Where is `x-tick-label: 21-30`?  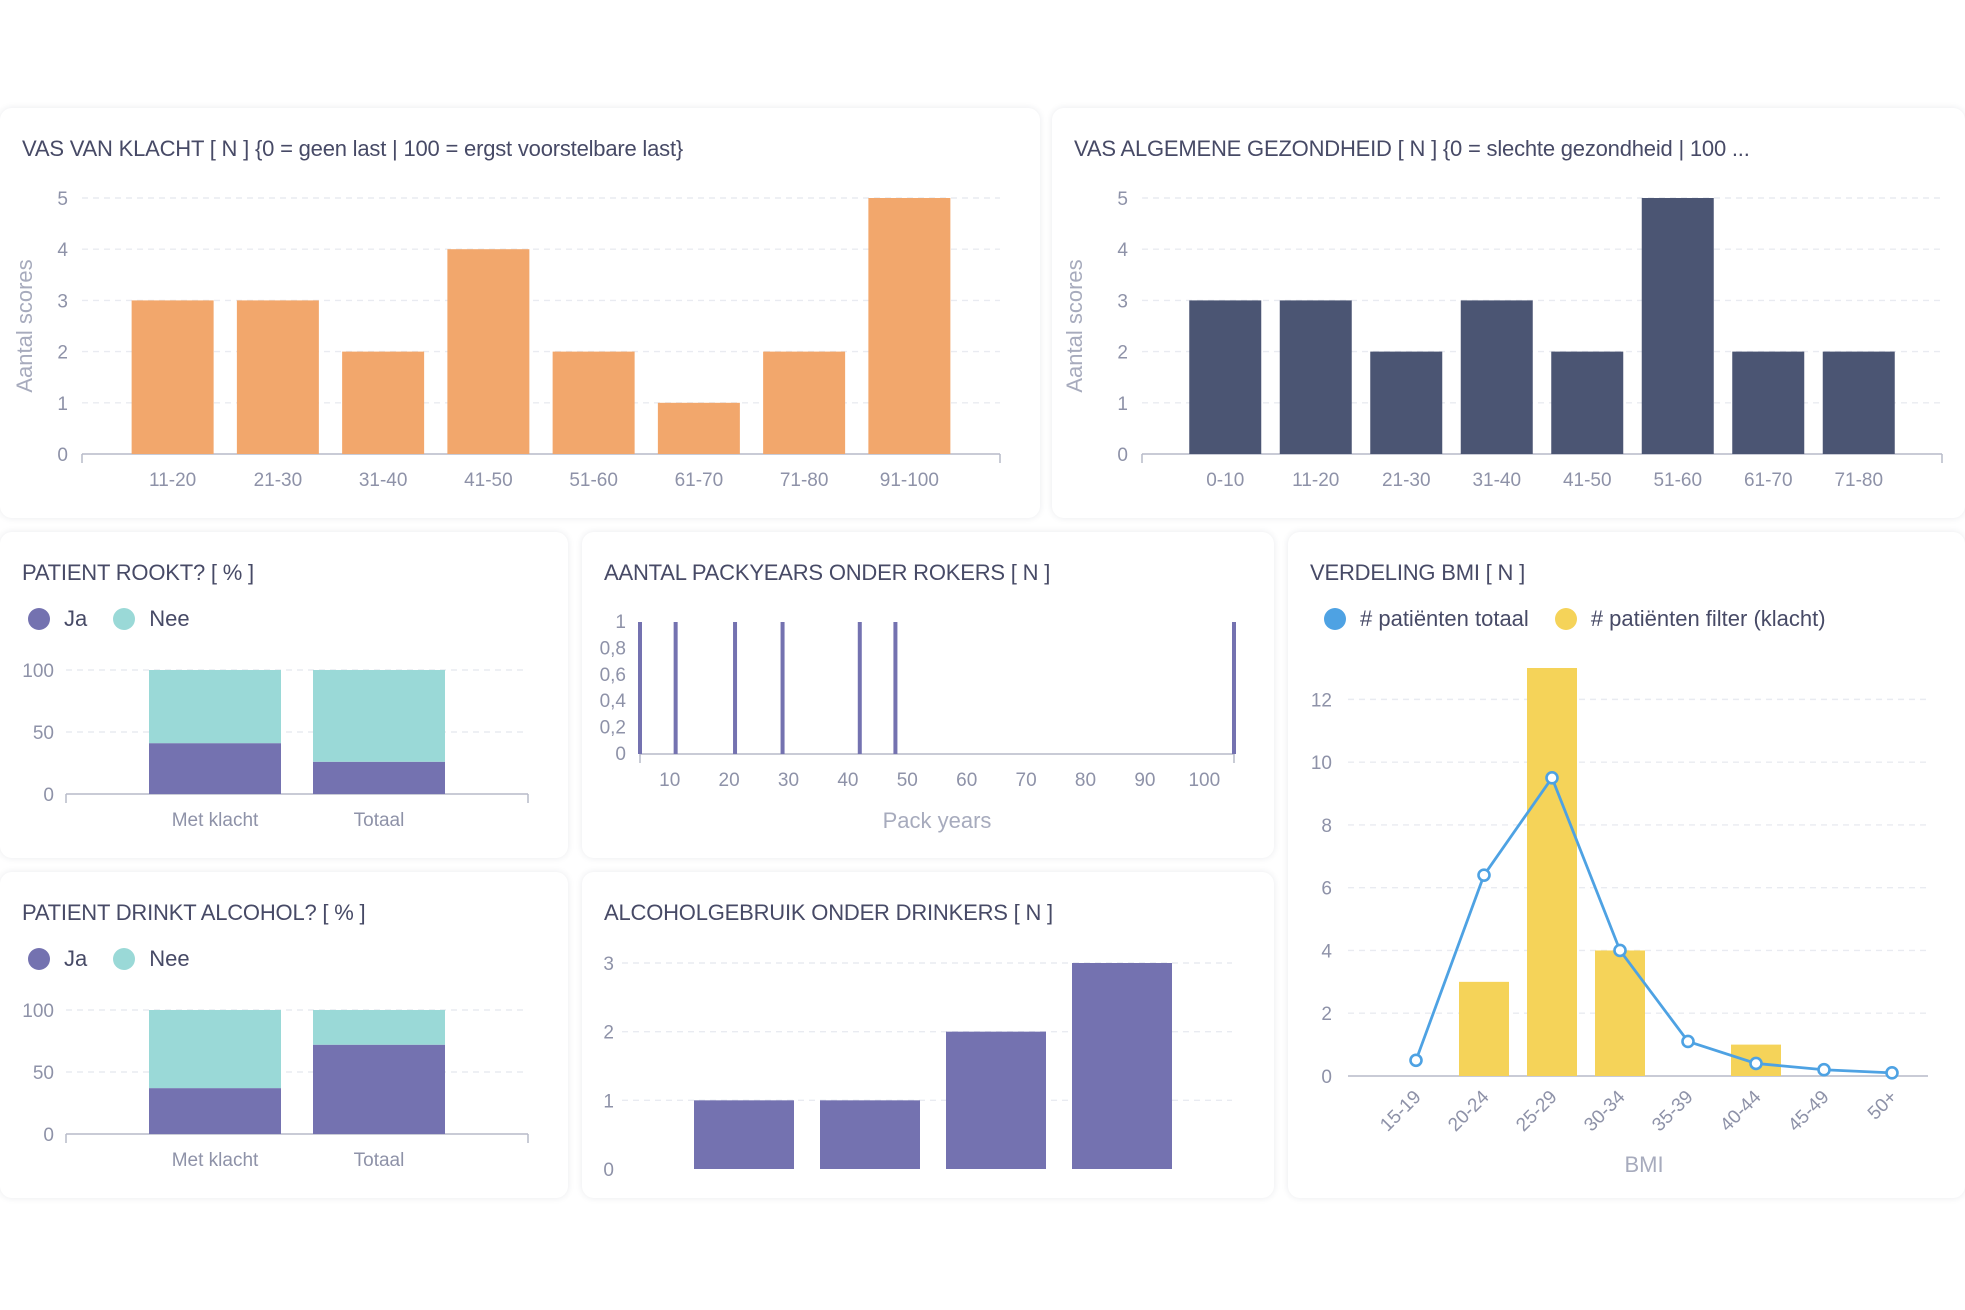
x-tick-label: 21-30 is located at coordinates (278, 480).